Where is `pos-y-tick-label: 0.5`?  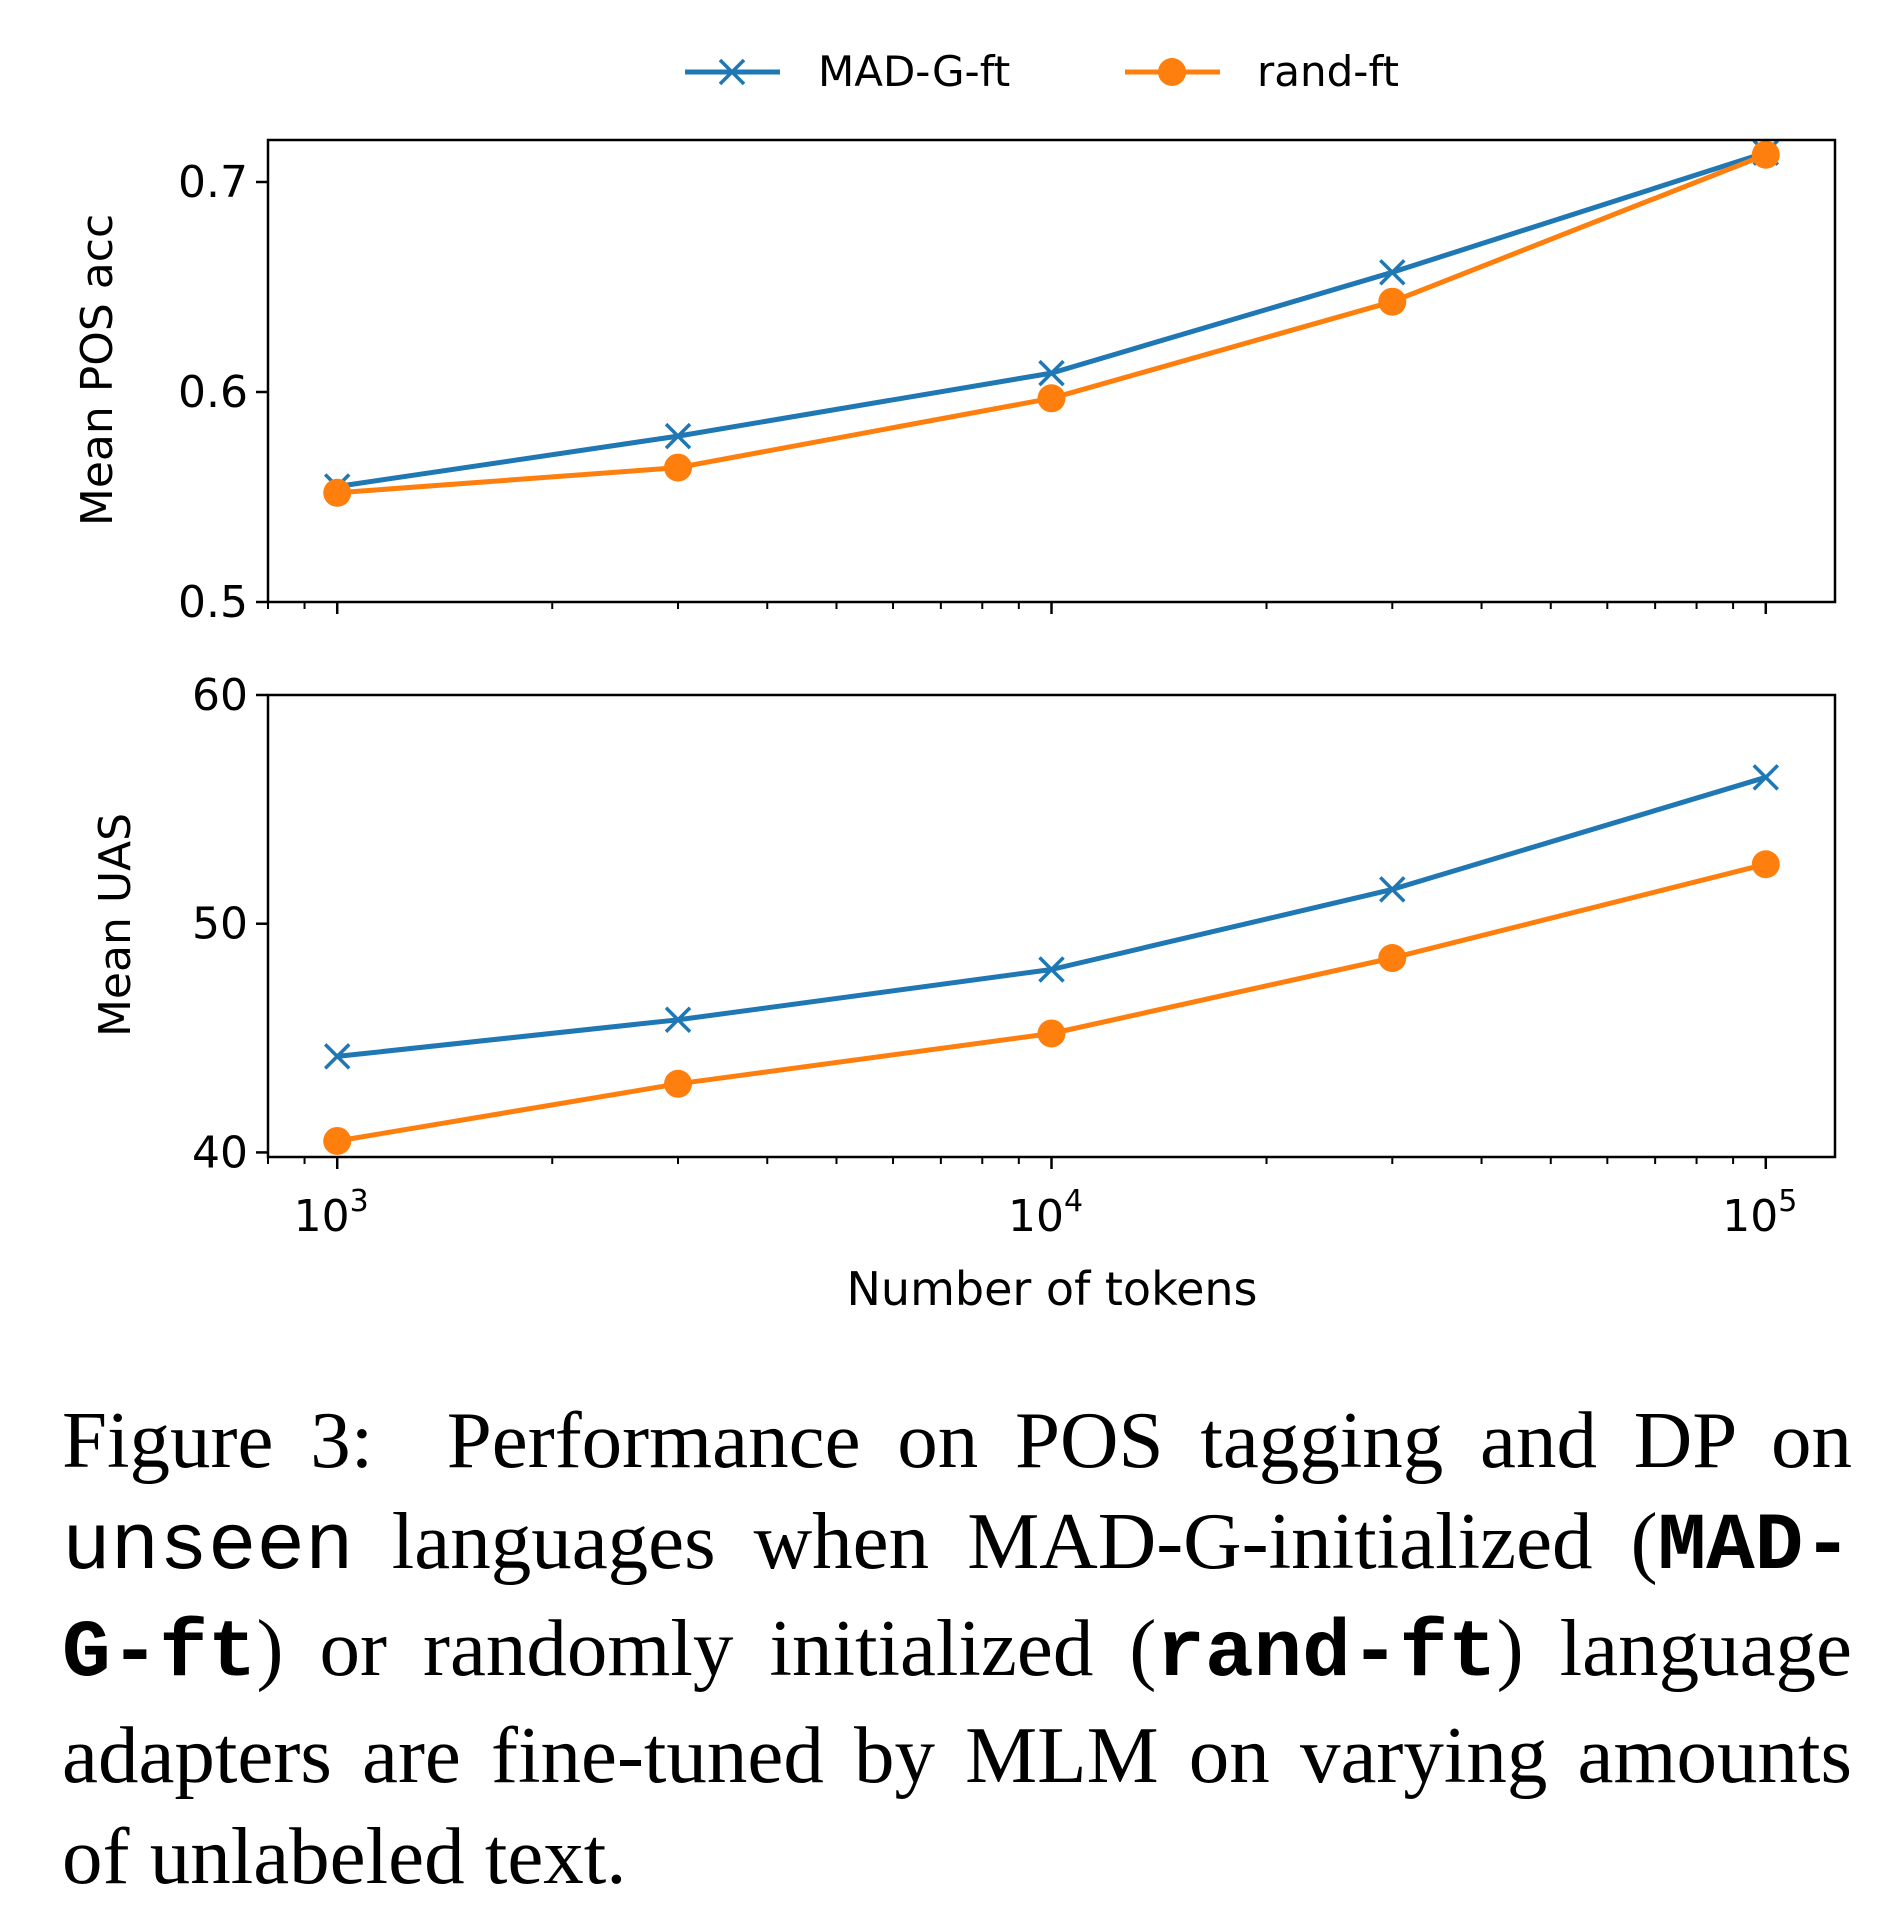
pos-y-tick-label: 0.5 is located at coordinates (213, 602).